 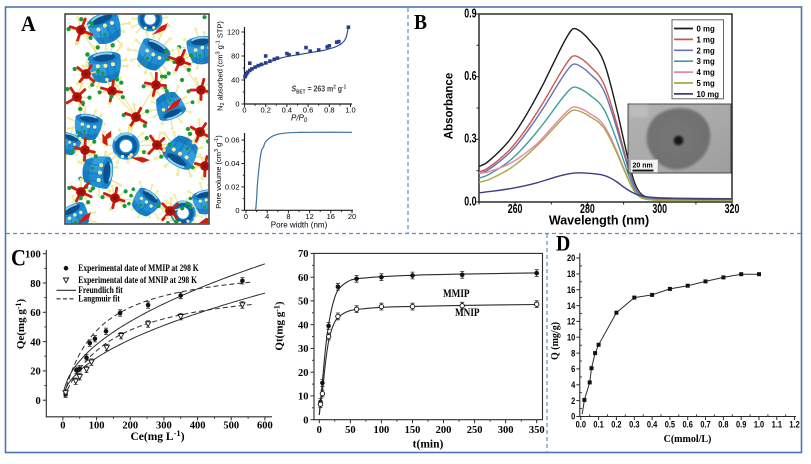 What do you see at coordinates (198, 426) in the screenshot?
I see `svg-text: 400` at bounding box center [198, 426].